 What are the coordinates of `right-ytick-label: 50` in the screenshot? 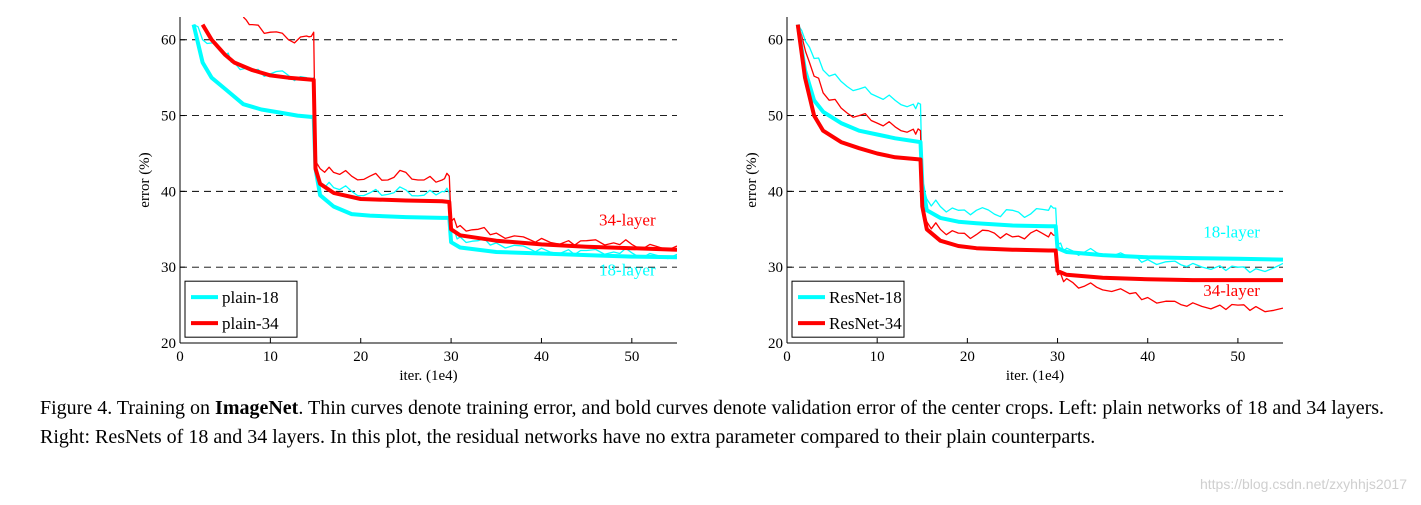 It's located at (775, 117).